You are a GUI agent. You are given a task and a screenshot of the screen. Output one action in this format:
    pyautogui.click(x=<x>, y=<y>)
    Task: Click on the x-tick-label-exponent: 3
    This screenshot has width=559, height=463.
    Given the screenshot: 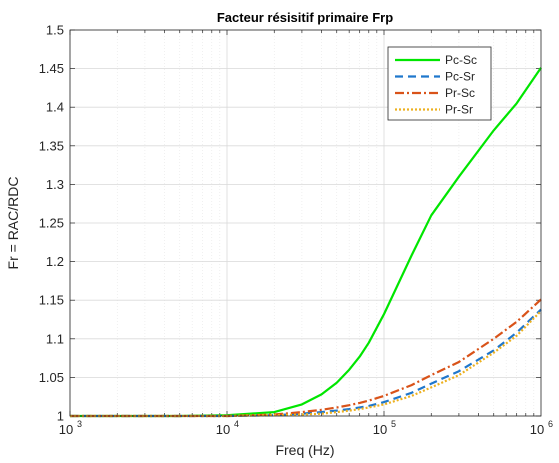 What is the action you would take?
    pyautogui.click(x=79, y=424)
    